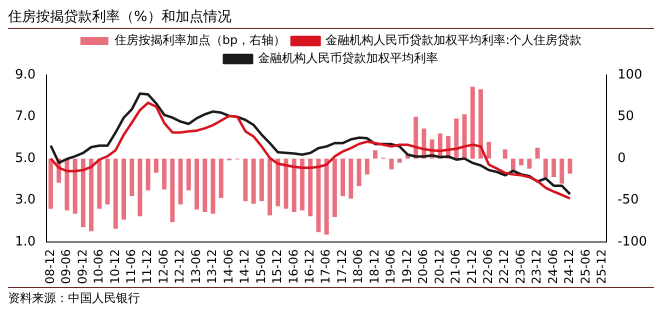 This screenshot has width=662, height=320. I want to click on x-tick-label: 12-12, so click(179, 266).